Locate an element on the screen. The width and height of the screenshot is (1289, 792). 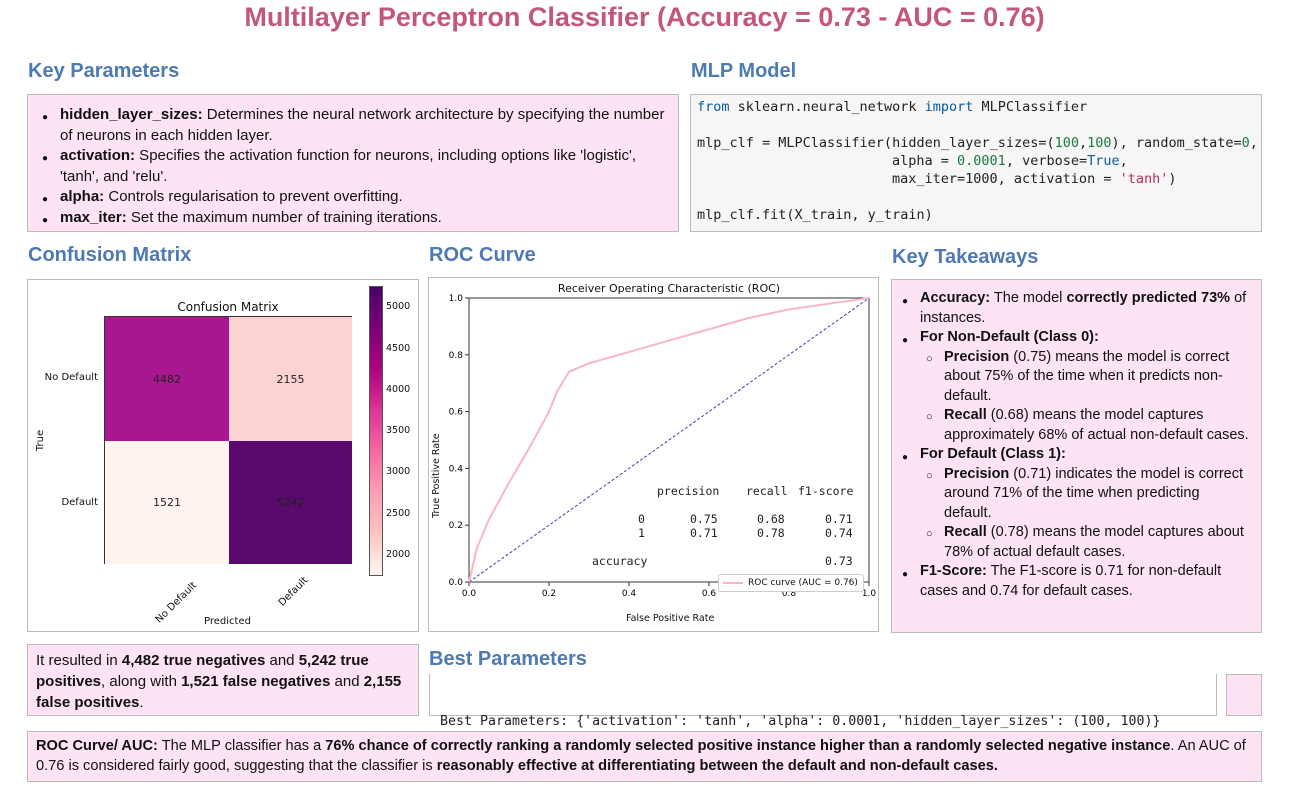
best-parameters-heading: Best Parameters is located at coordinates (508, 659).